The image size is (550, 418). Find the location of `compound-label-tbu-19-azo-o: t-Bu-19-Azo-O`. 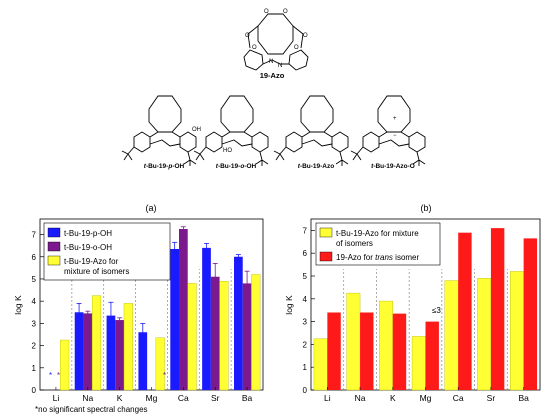

compound-label-tbu-19-azo-o: t-Bu-19-Azo-O is located at coordinates (393, 166).